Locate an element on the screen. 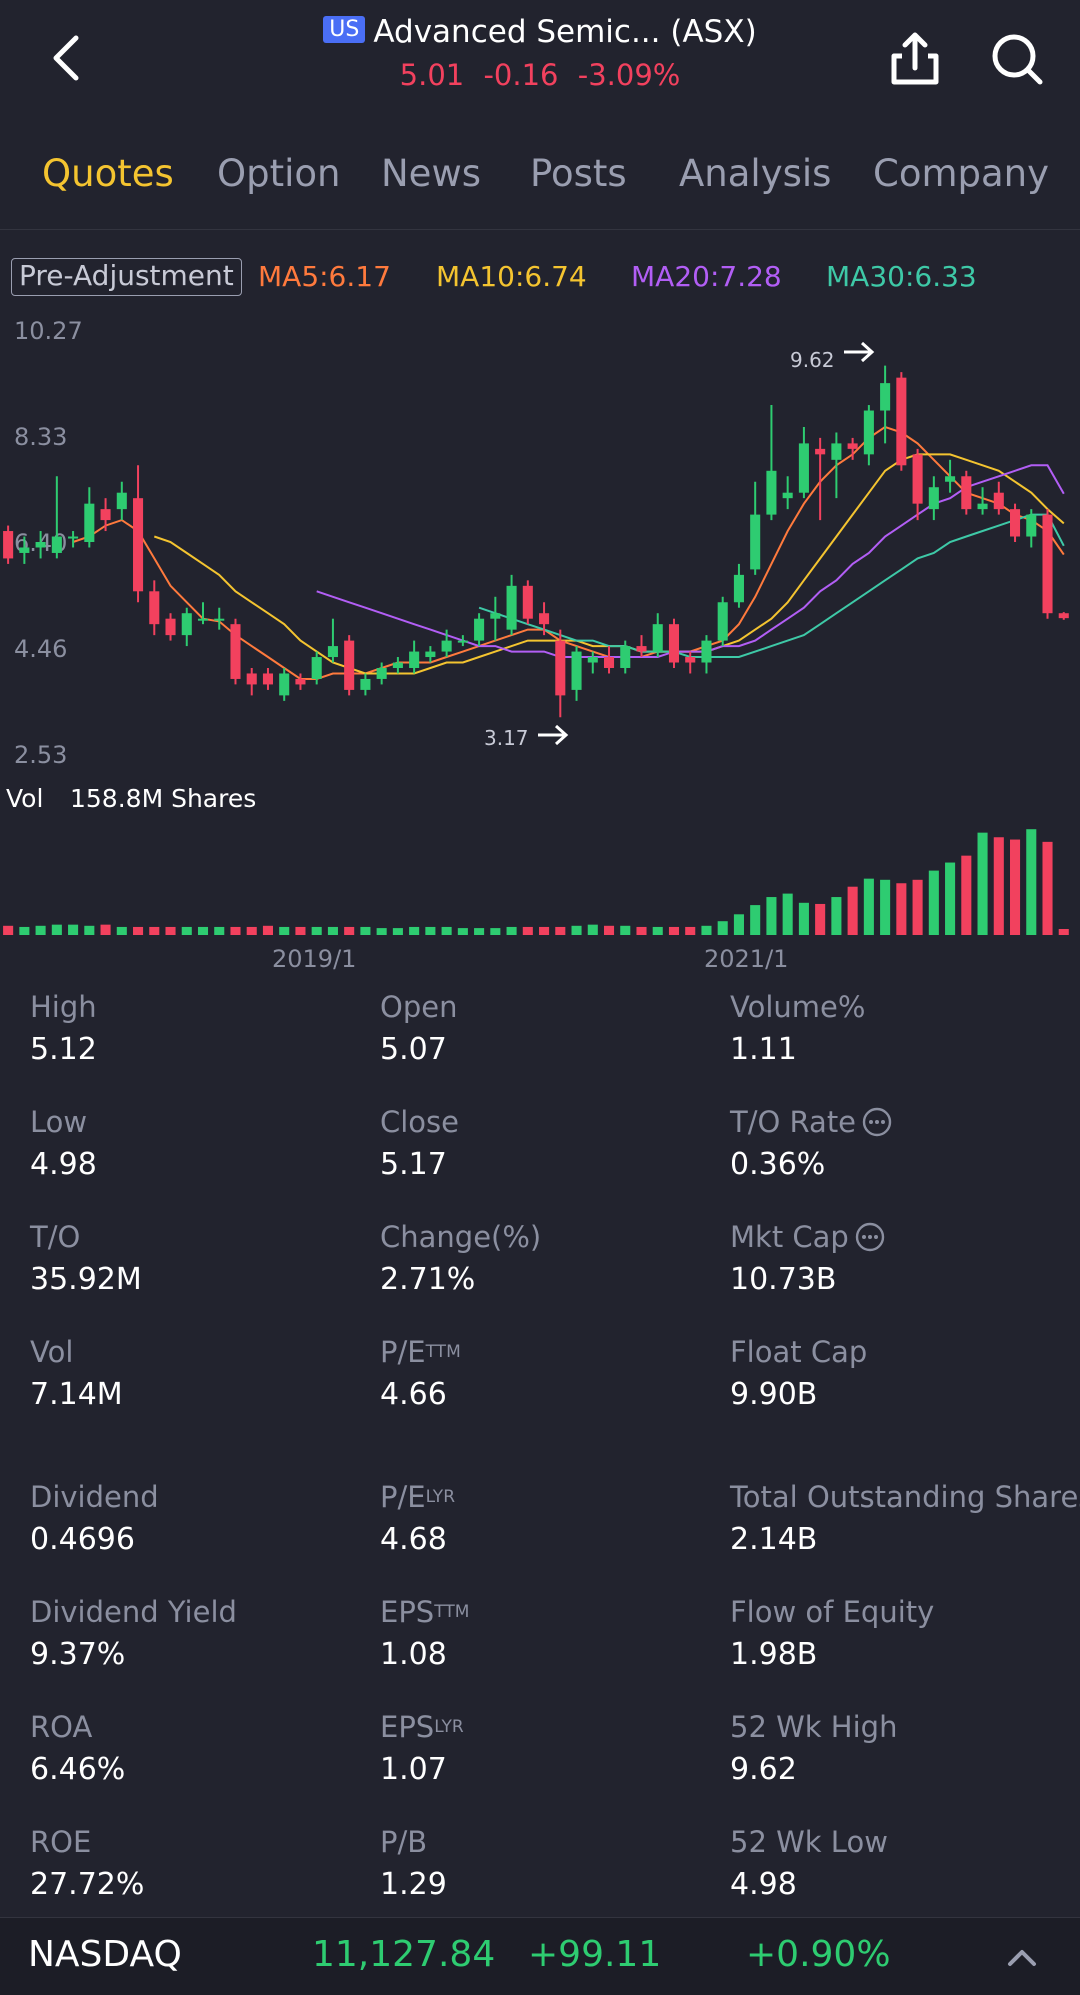 This screenshot has width=1080, height=1995. stat-item: Mkt Cap 10.73B is located at coordinates (895, 1258).